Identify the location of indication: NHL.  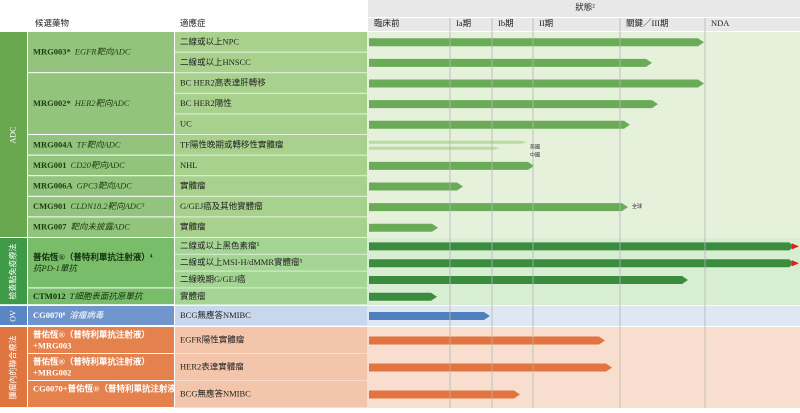
(188, 165).